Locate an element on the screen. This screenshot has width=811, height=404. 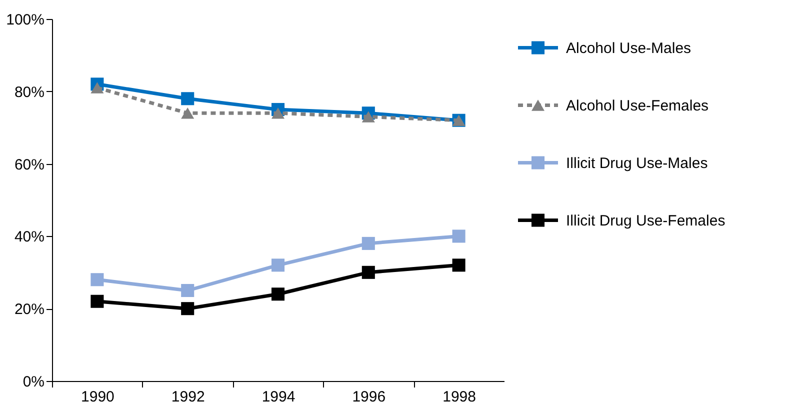
x-tick-label: 1994 is located at coordinates (279, 396).